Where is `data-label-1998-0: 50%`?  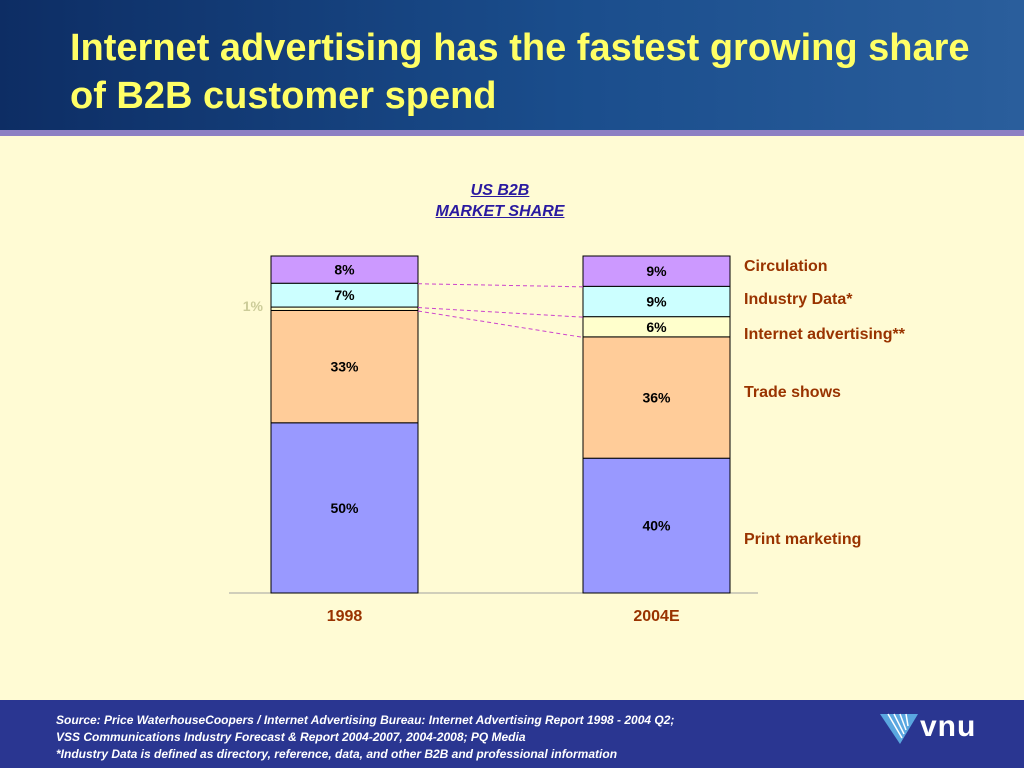 data-label-1998-0: 50% is located at coordinates (344, 508).